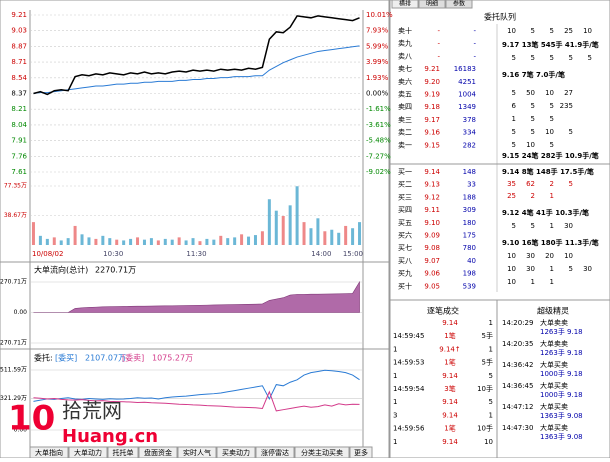  What do you see at coordinates (377, 94) in the screenshot?
I see `y2-tick-label: 0.00%` at bounding box center [377, 94].